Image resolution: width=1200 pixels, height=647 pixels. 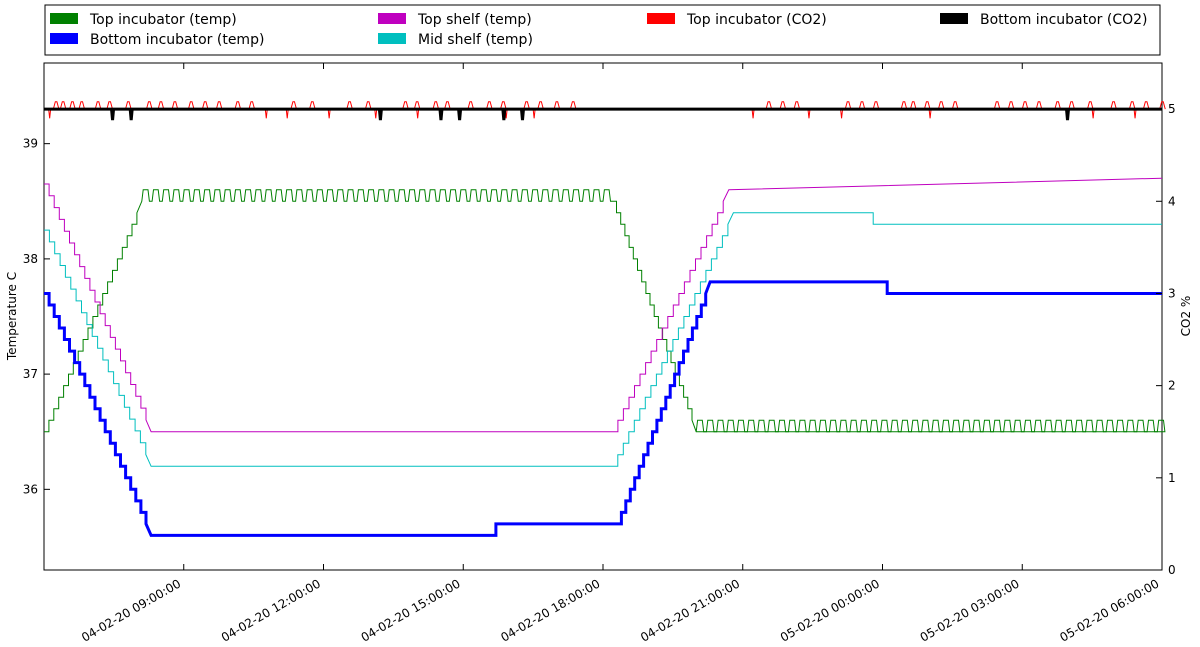 What do you see at coordinates (1186, 316) in the screenshot?
I see `y-axis-label-right: CO2 %` at bounding box center [1186, 316].